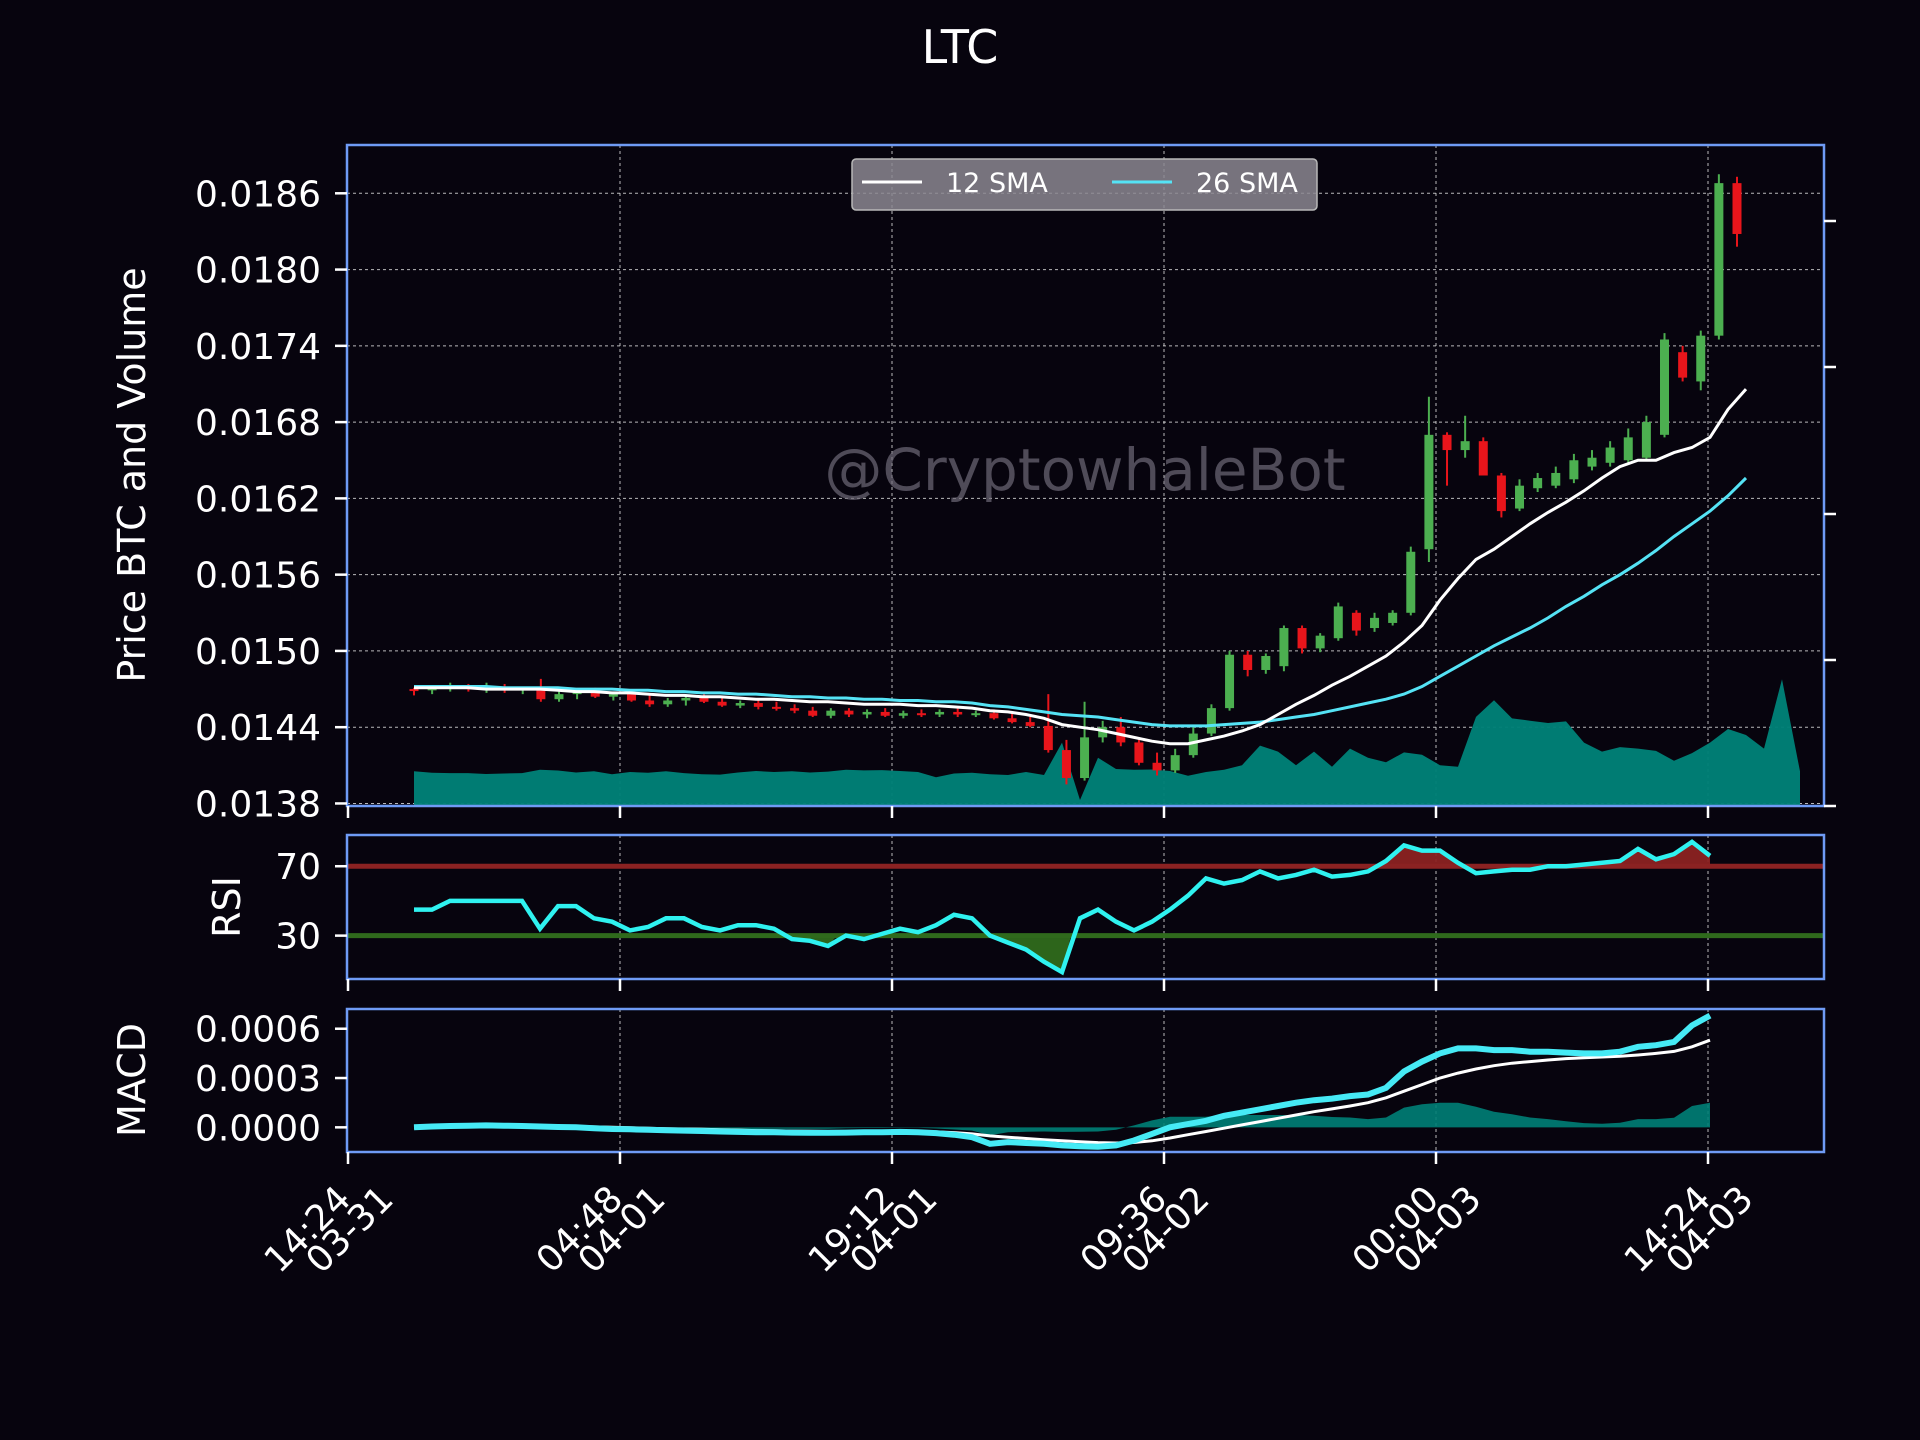 This screenshot has width=1920, height=1440. I want to click on volume-fill, so click(1107, 742).